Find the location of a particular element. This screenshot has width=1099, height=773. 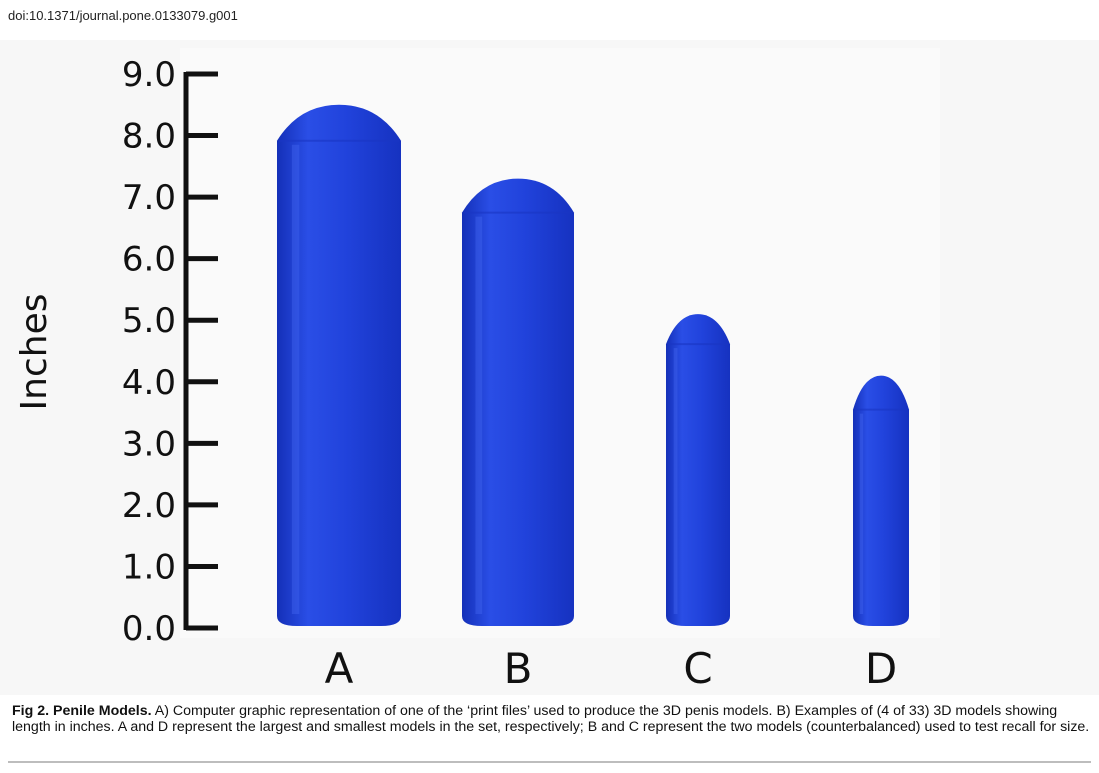

y-tick-label: 5.0 is located at coordinates (149, 321).